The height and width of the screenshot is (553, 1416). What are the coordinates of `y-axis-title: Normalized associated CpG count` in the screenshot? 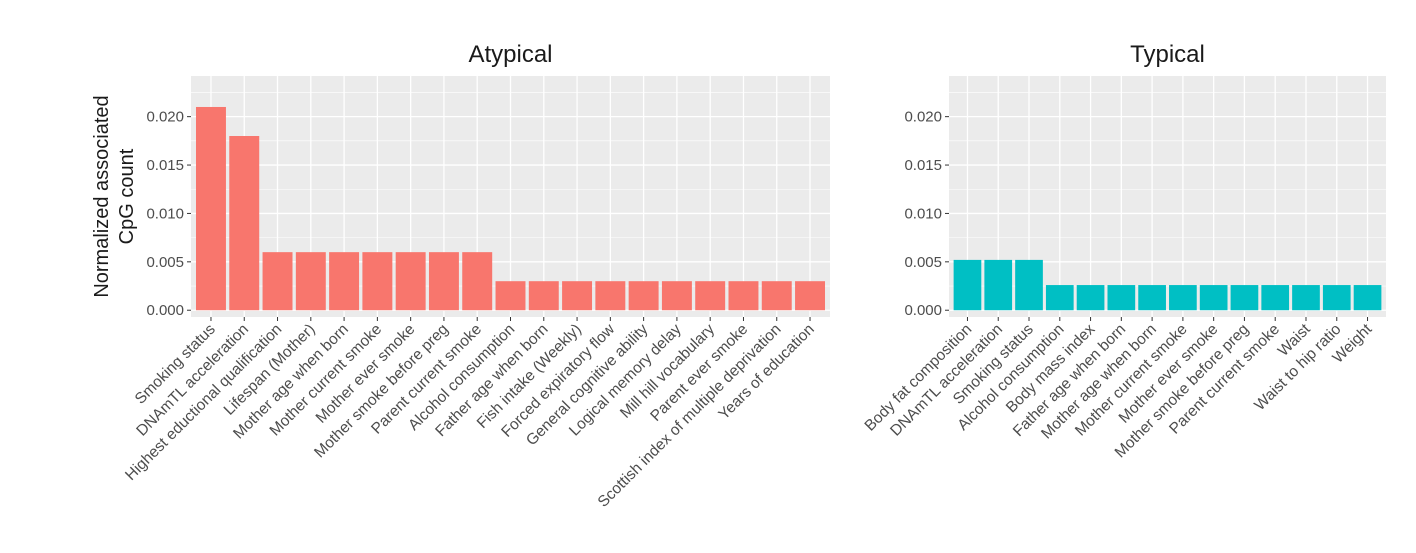 It's located at (114, 196).